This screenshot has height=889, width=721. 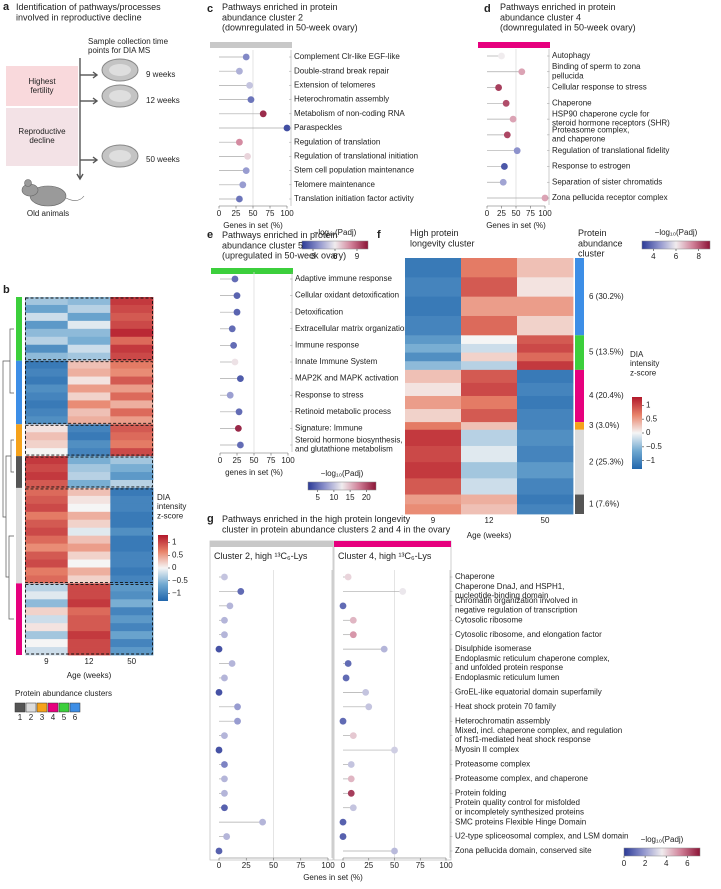 What do you see at coordinates (442, 243) in the screenshot?
I see `text-line: longevity cluster` at bounding box center [442, 243].